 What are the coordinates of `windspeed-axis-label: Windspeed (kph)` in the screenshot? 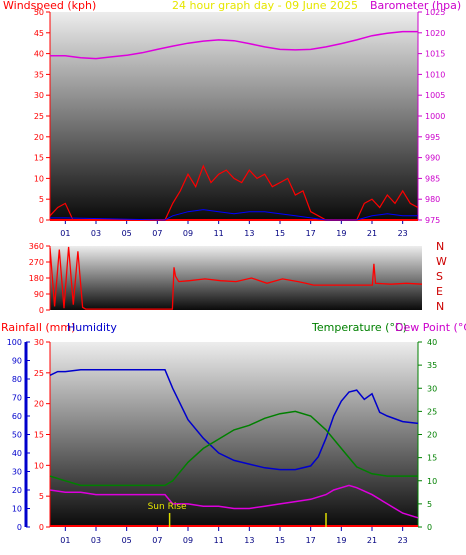 It's located at (50, 6).